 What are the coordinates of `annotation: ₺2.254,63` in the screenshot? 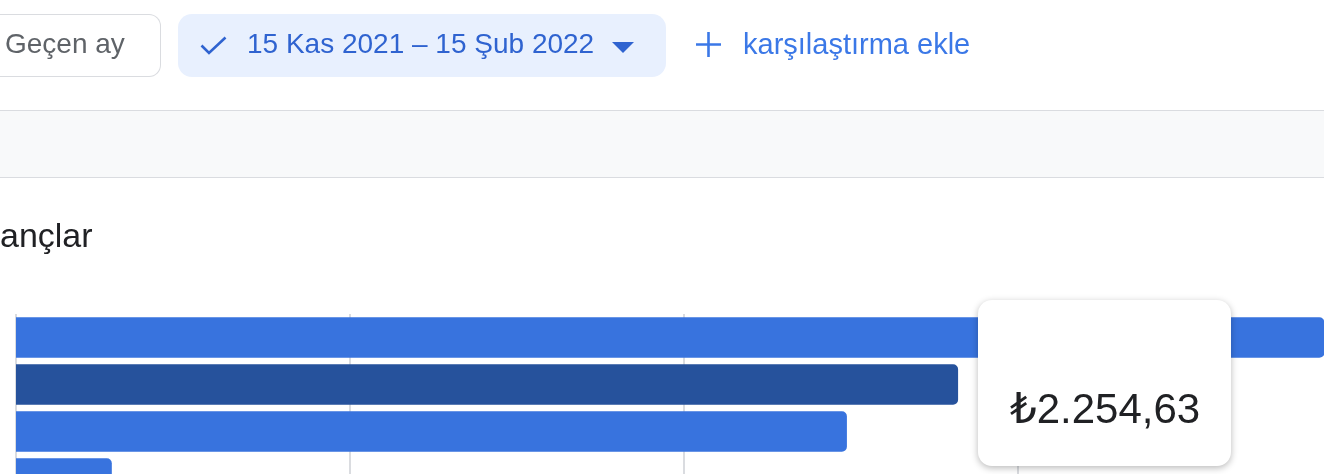 It's located at (1105, 408).